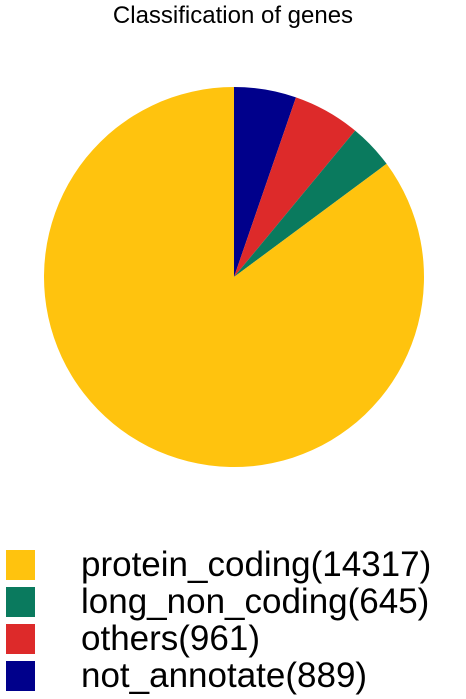  What do you see at coordinates (256, 564) in the screenshot?
I see `legend-label: protein_coding(14317)` at bounding box center [256, 564].